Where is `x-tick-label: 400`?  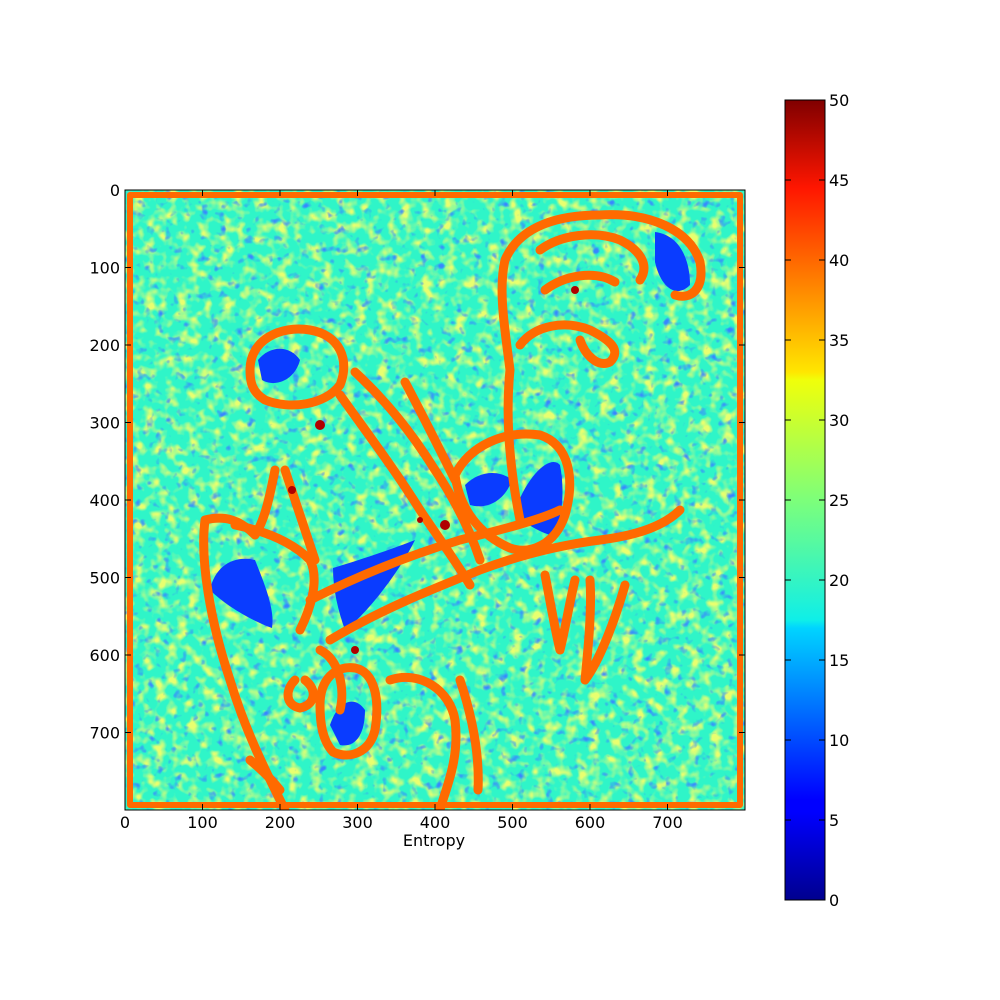 x-tick-label: 400 is located at coordinates (435, 822).